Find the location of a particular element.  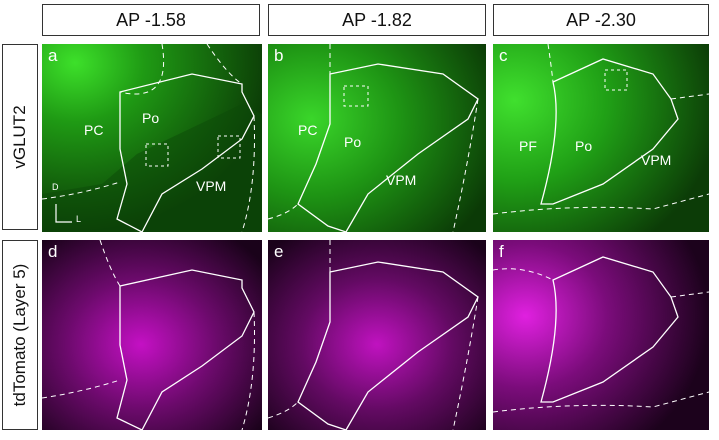

panel-b: b PC Po VPM is located at coordinates (377, 138).